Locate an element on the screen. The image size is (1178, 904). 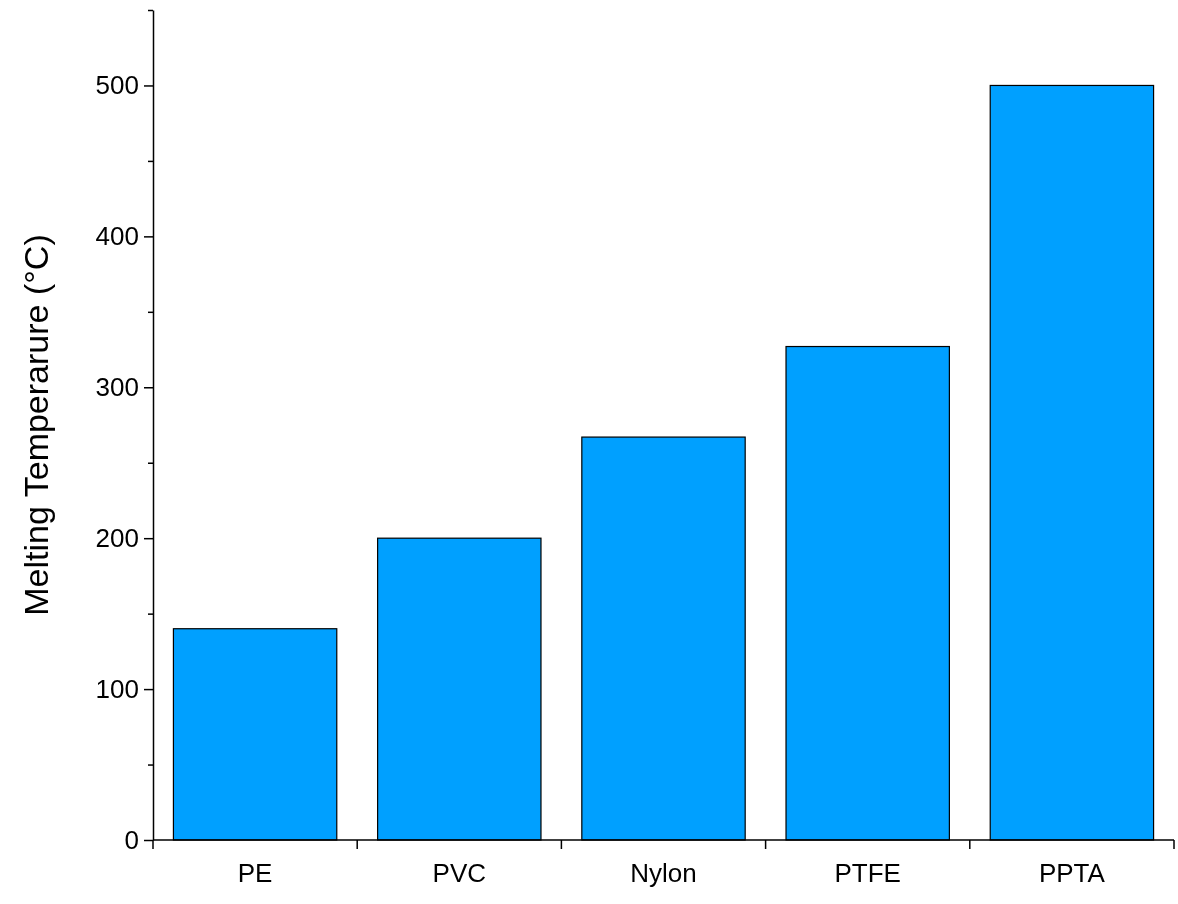
x-tick-label: Nylon is located at coordinates (663, 873).